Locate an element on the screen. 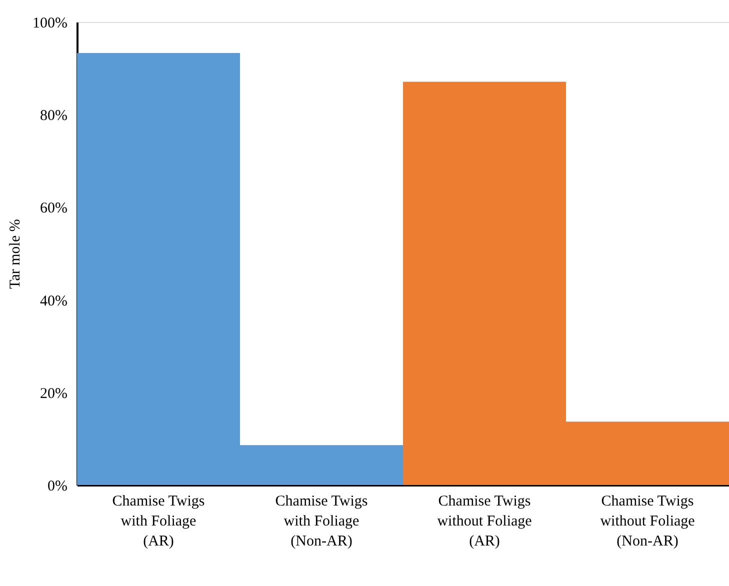 The image size is (729, 586). x-tick-label: Chamise Twigs with Foliage (Non-AR) is located at coordinates (321, 522).